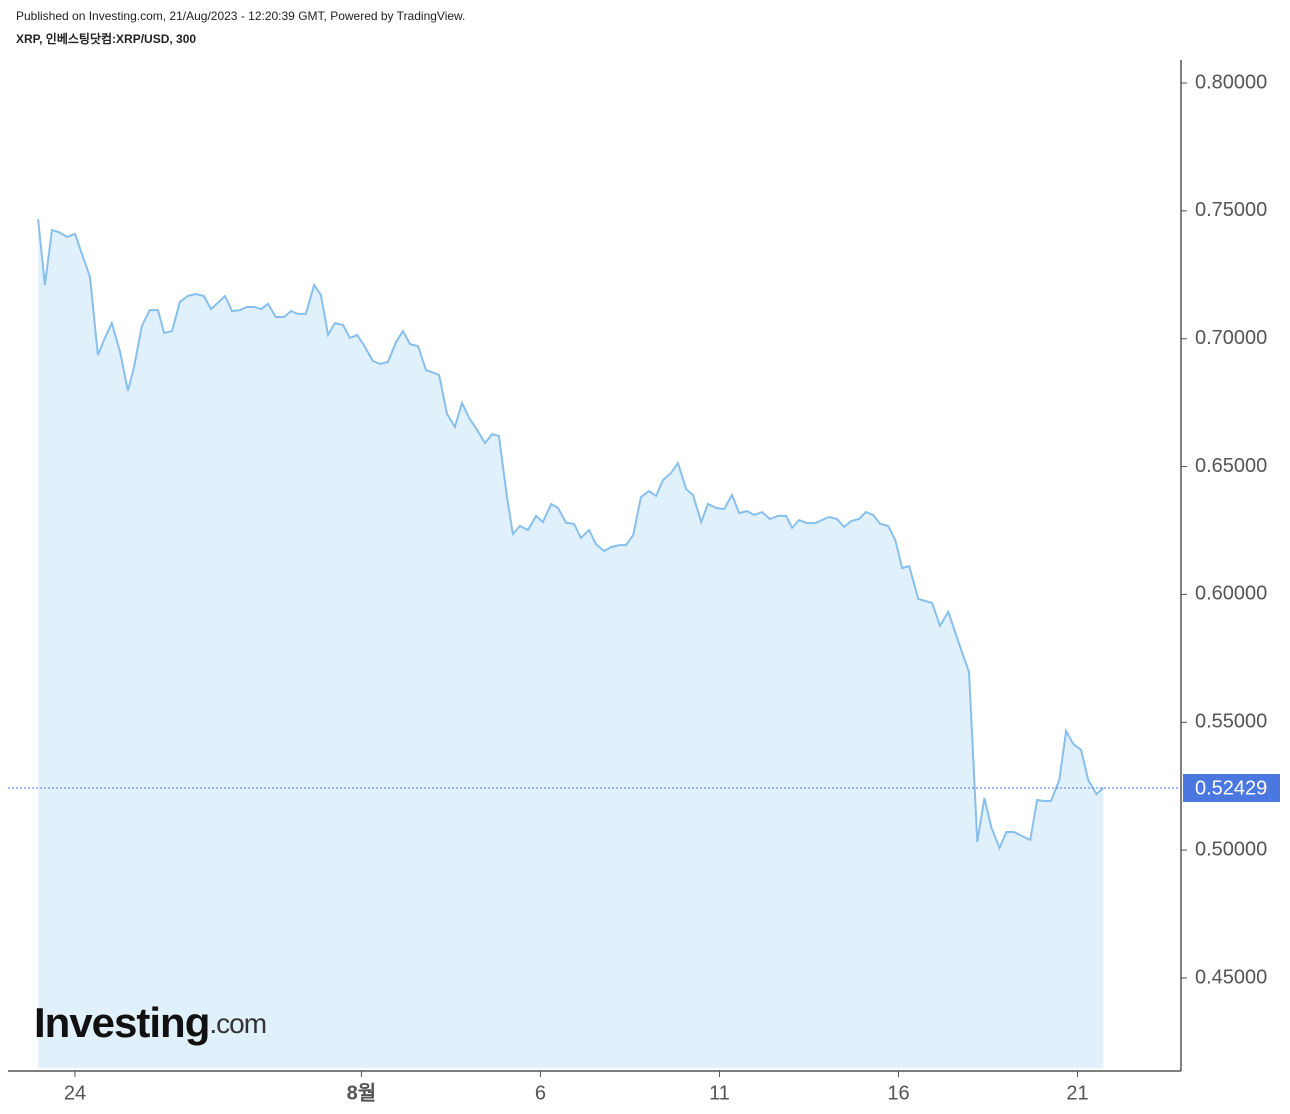  What do you see at coordinates (1231, 210) in the screenshot?
I see `y-tick-label: 0.75000` at bounding box center [1231, 210].